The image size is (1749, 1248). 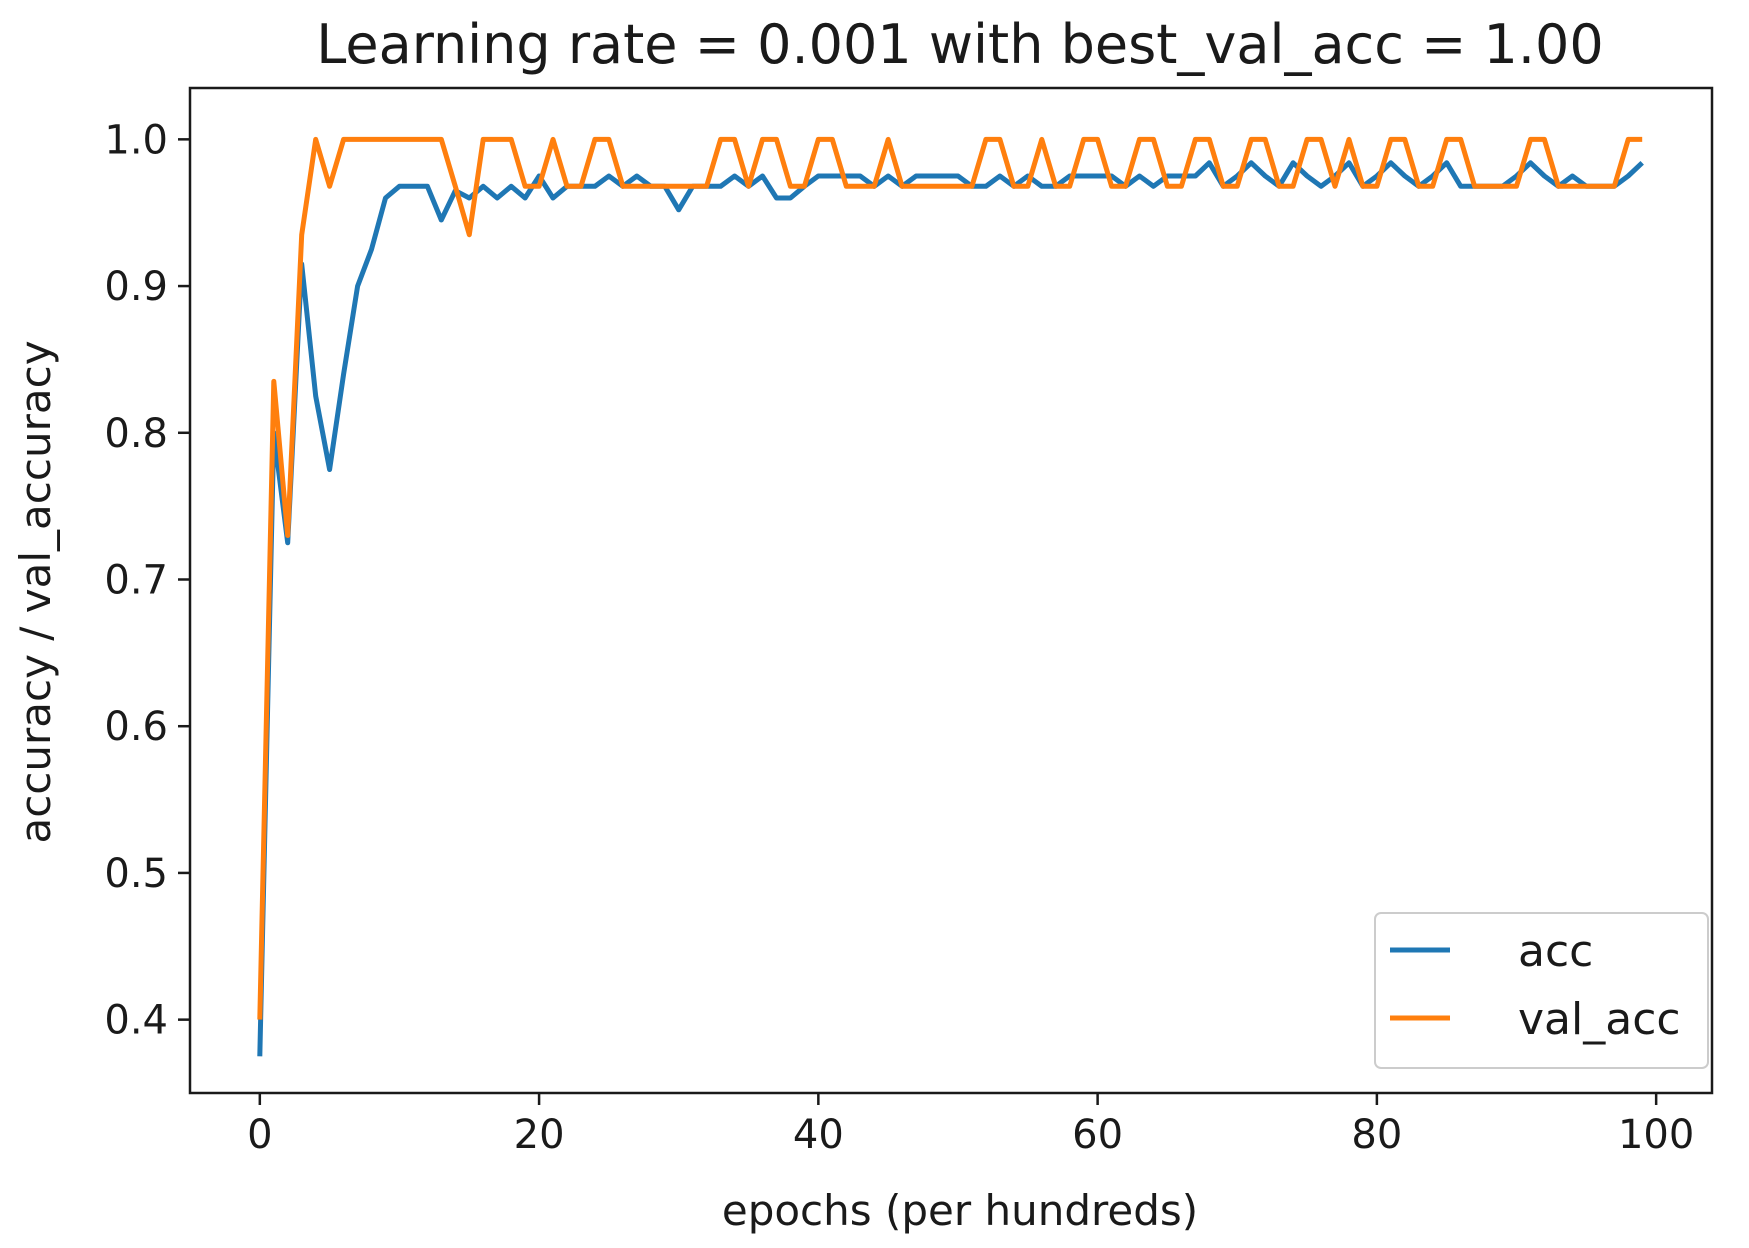 I want to click on x-axis-label: epochs (per hundreds), so click(x=960, y=1210).